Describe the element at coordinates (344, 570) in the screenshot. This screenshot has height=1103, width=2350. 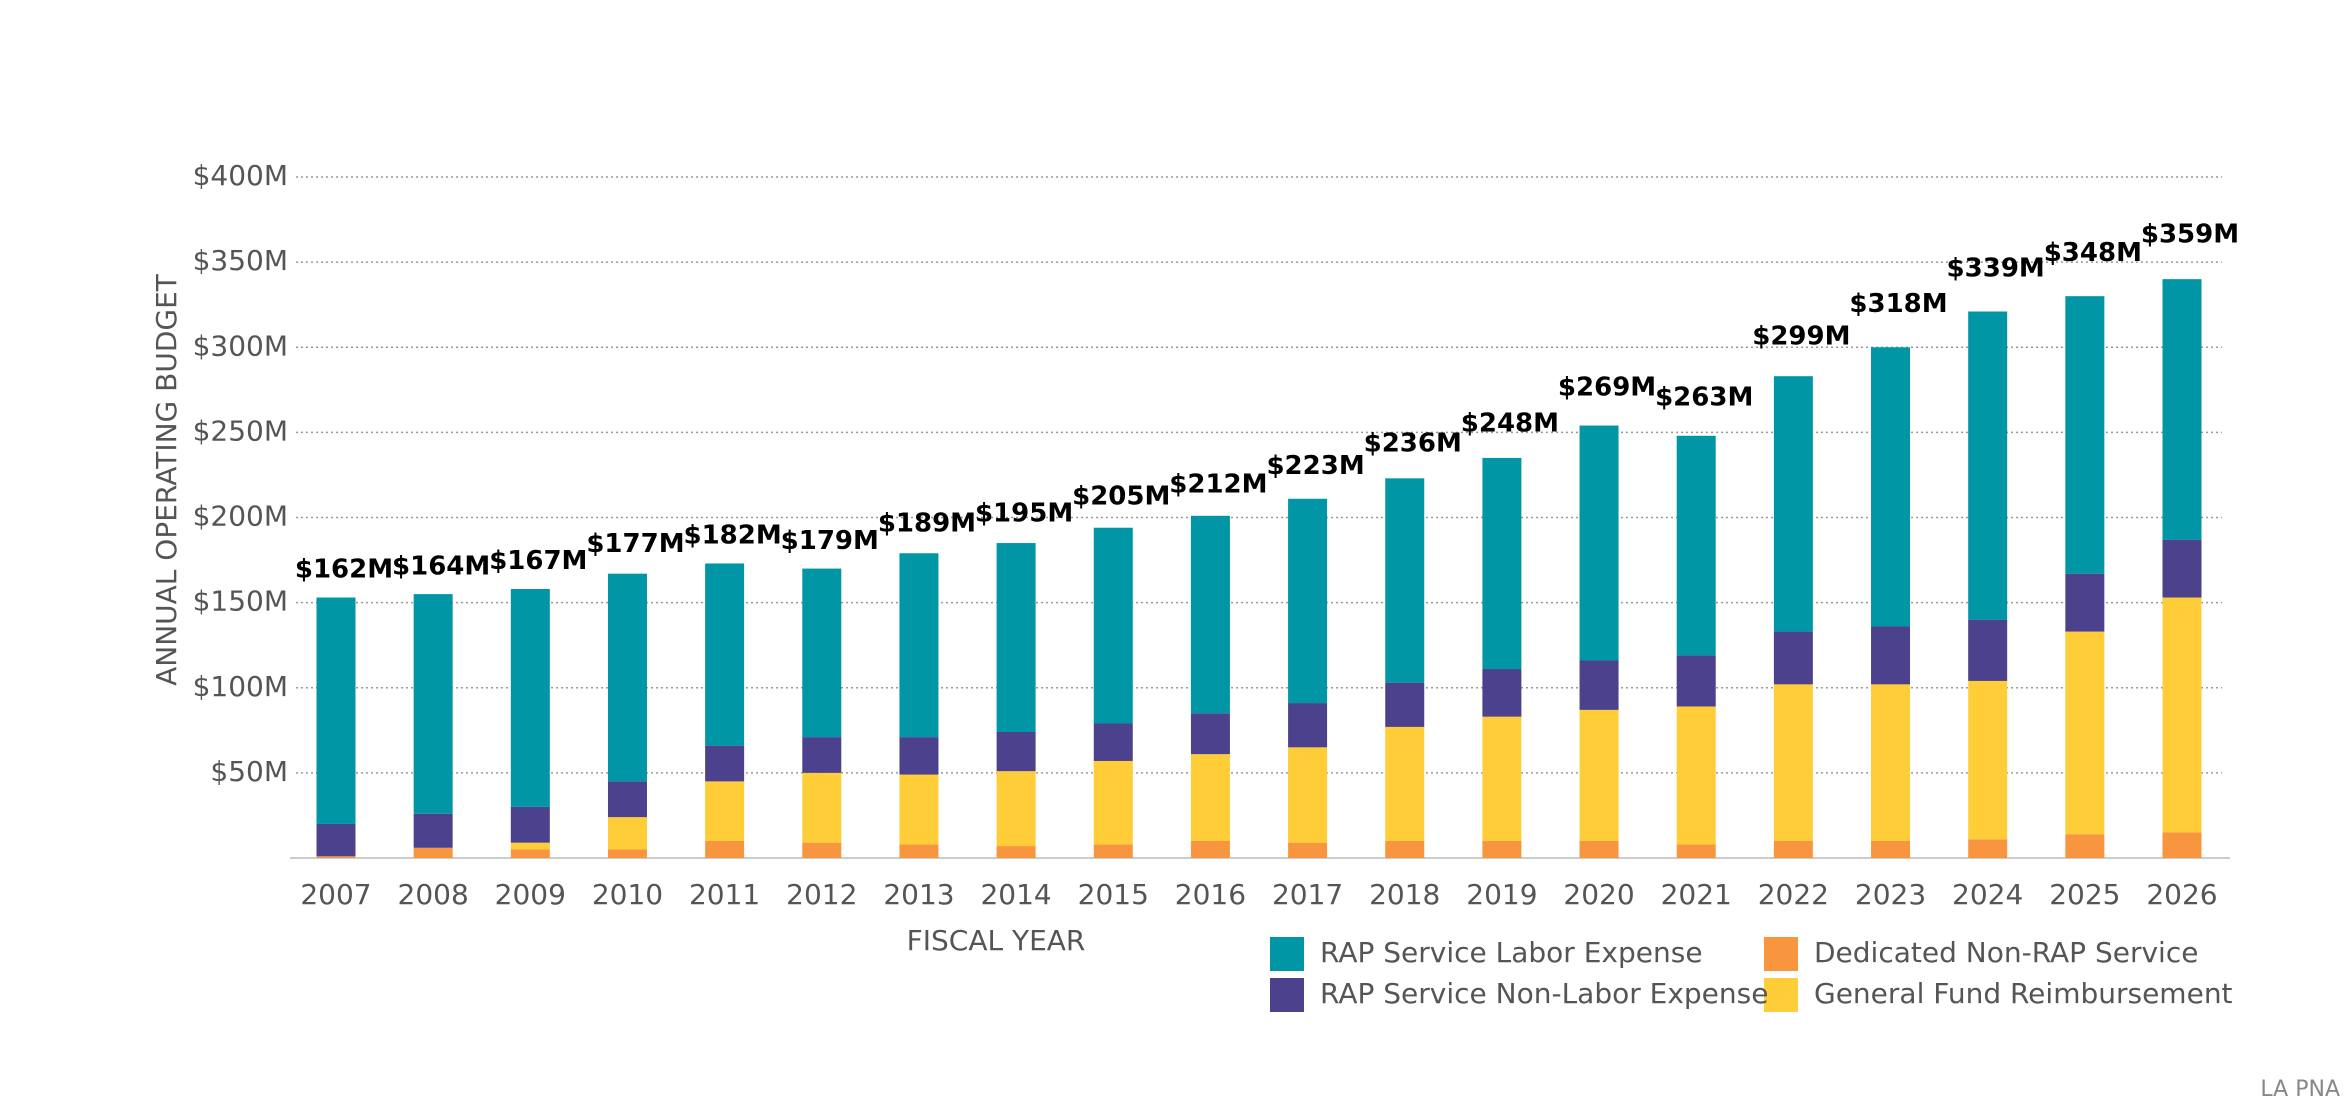
I see `total-label: $162M` at that location.